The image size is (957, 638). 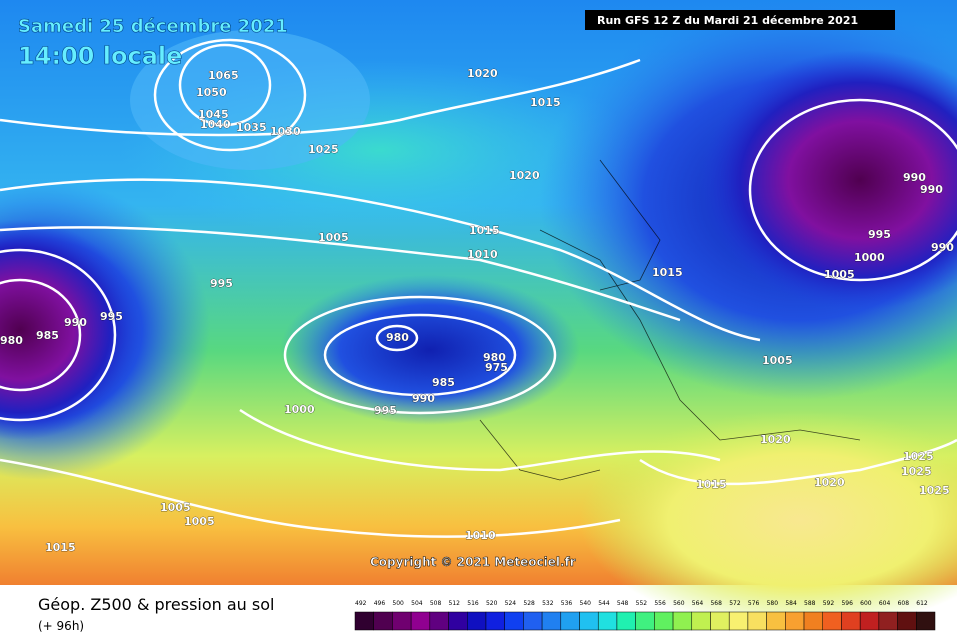 I want to click on scale-label: 508, so click(x=436, y=603).